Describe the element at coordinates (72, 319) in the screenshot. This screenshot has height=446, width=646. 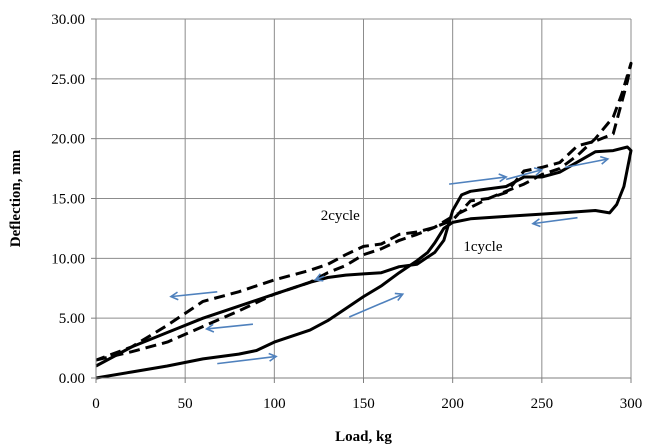
I see `y-tick-label: 5.00` at that location.